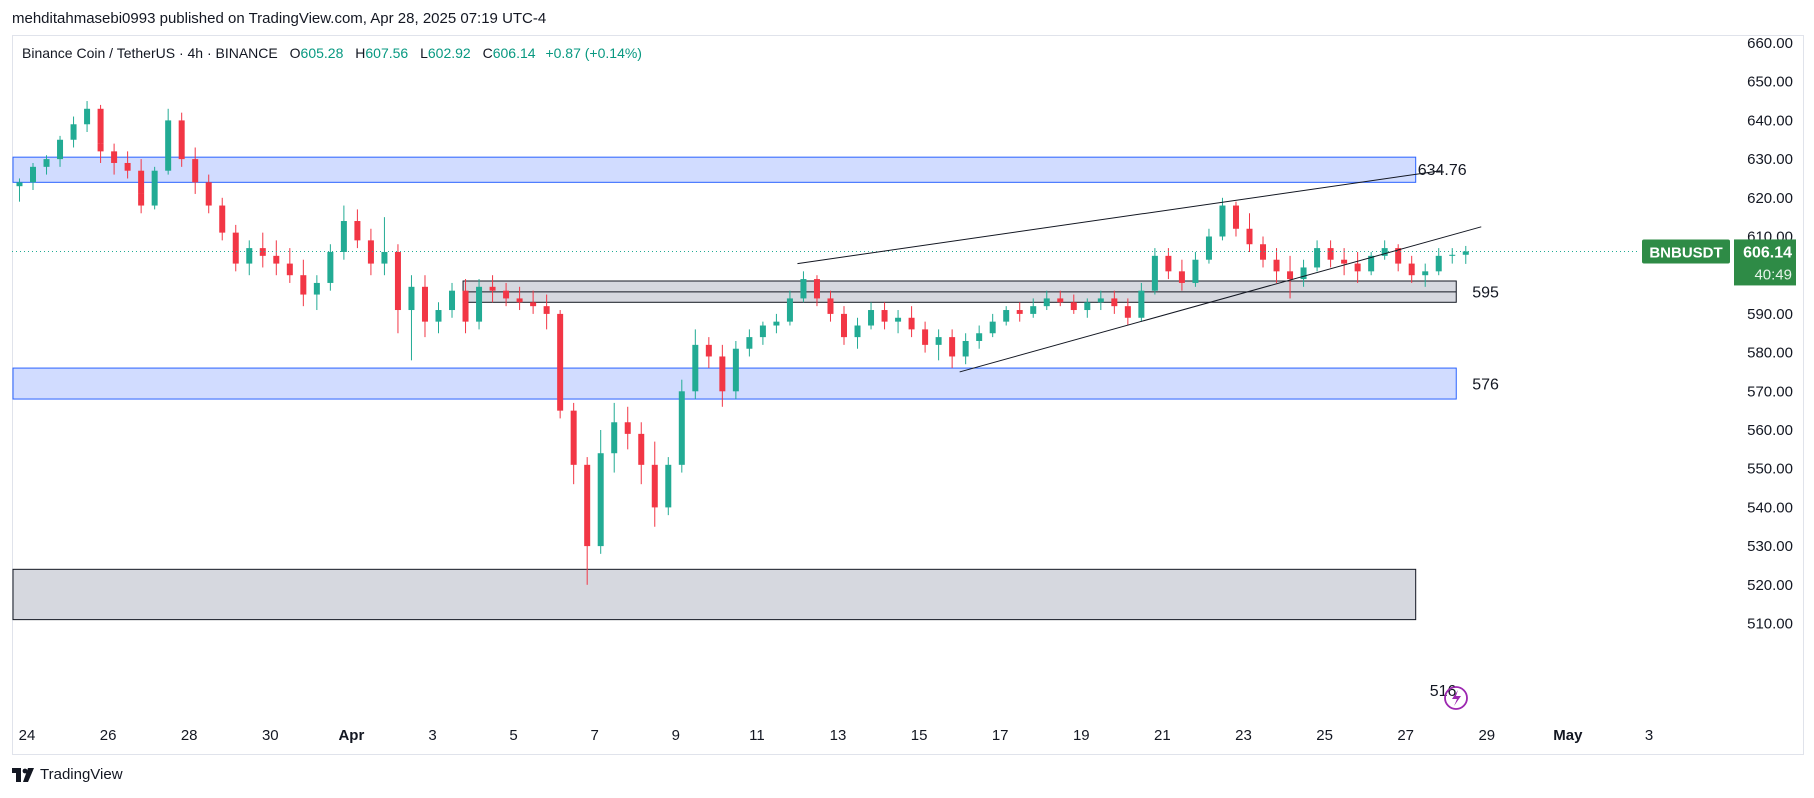  Describe the element at coordinates (81, 774) in the screenshot. I see `footer-brand: TradingView` at that location.